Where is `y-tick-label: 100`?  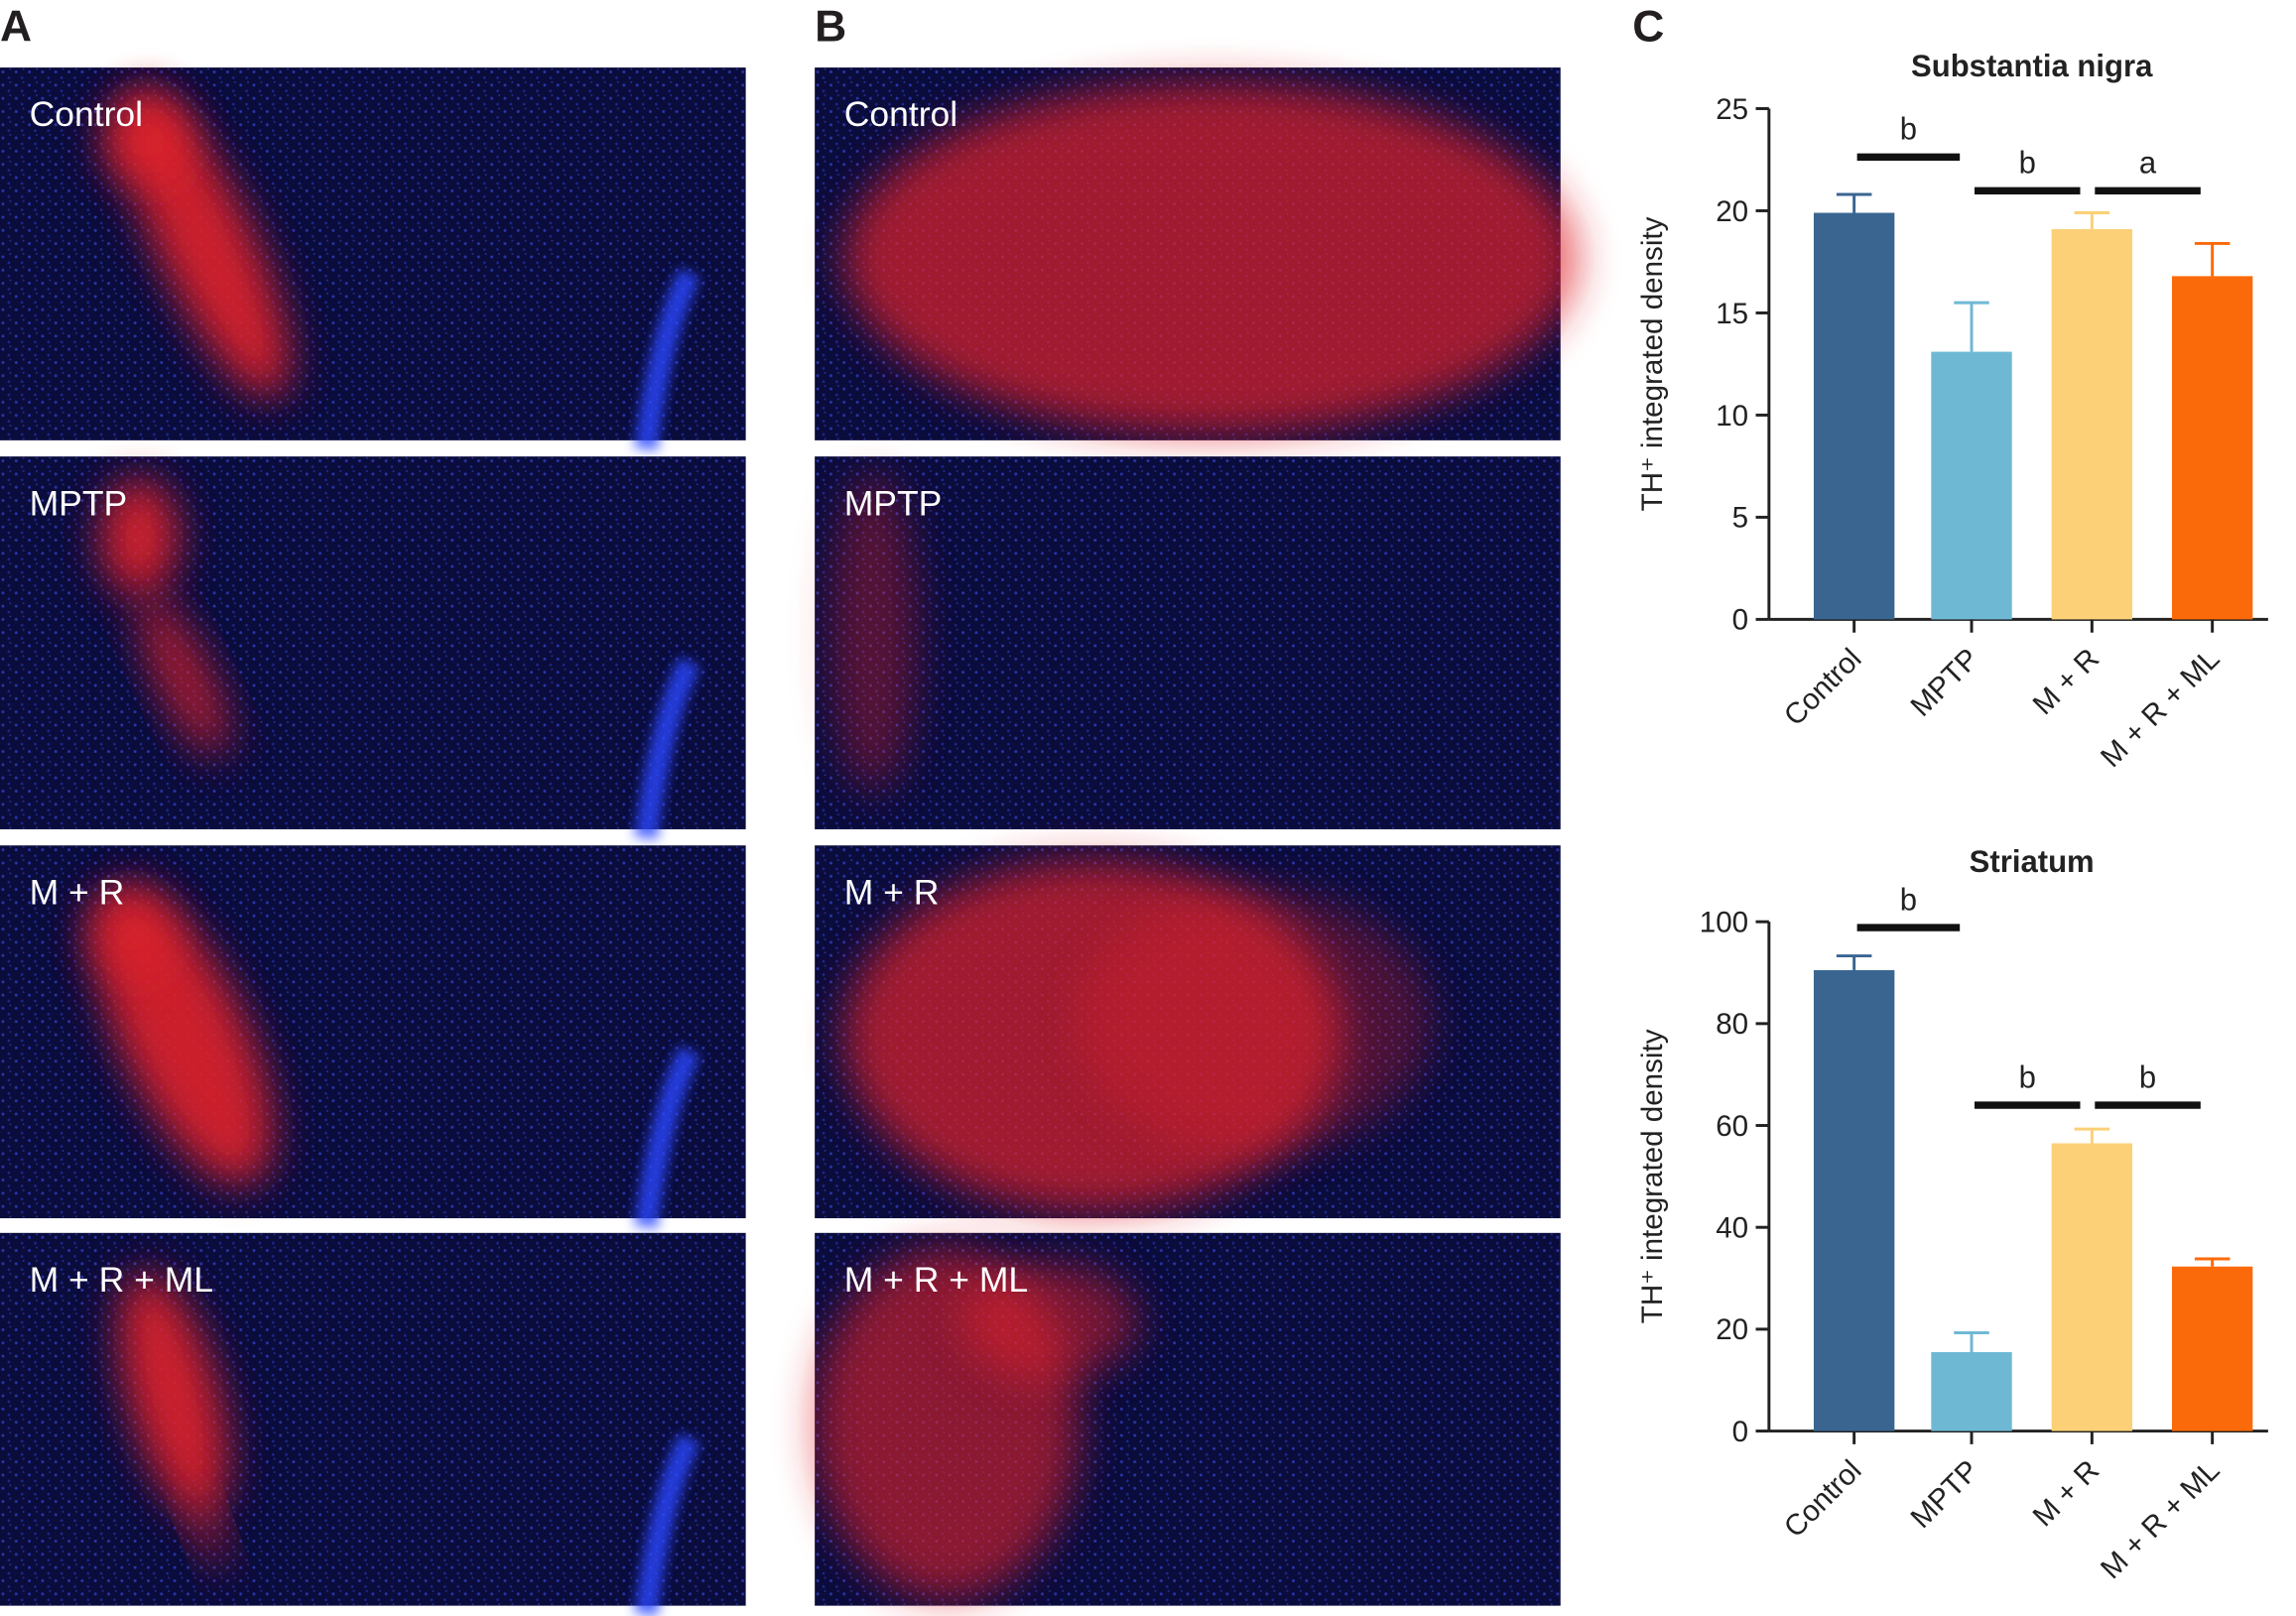
y-tick-label: 100 is located at coordinates (1724, 923).